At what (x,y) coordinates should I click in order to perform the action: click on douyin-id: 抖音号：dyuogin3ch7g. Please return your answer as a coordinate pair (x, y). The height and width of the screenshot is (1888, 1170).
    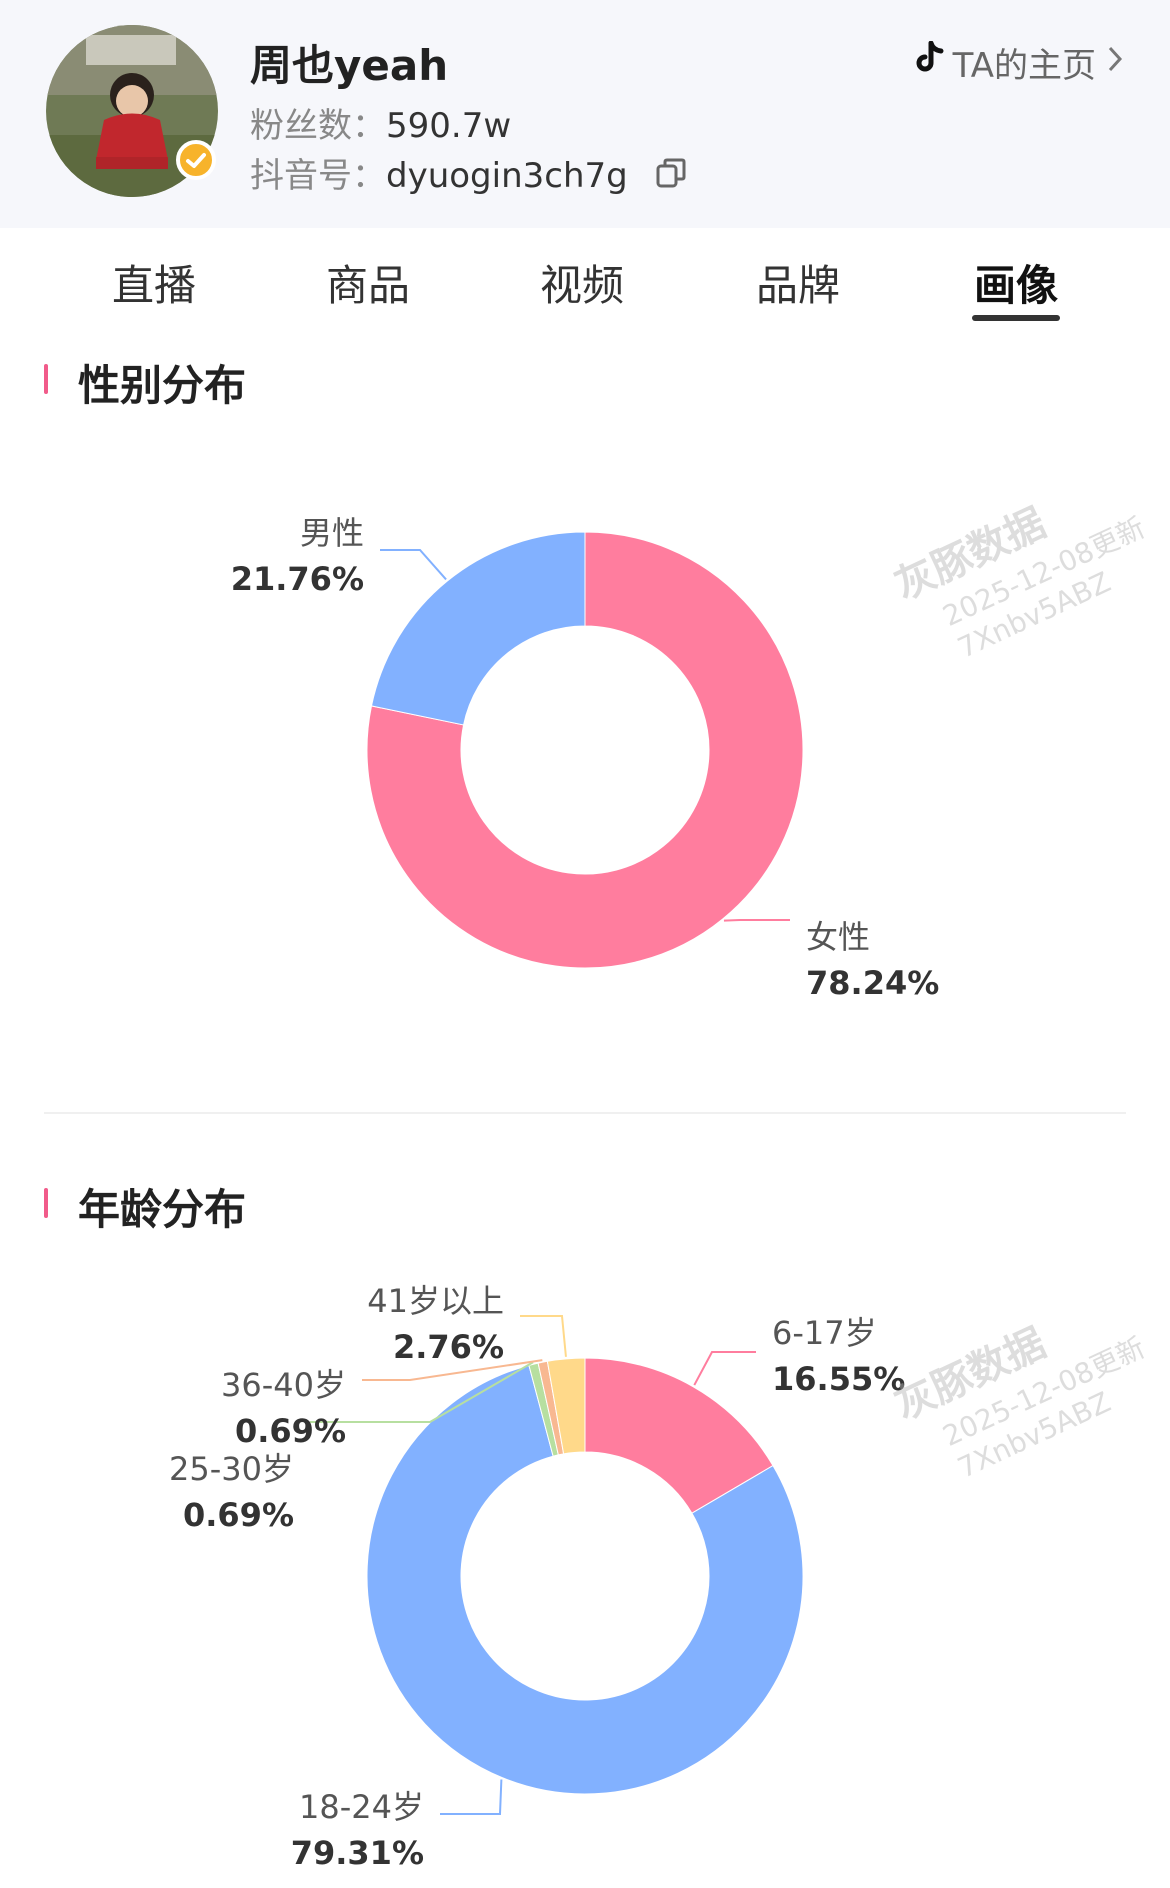
    Looking at the image, I should click on (468, 173).